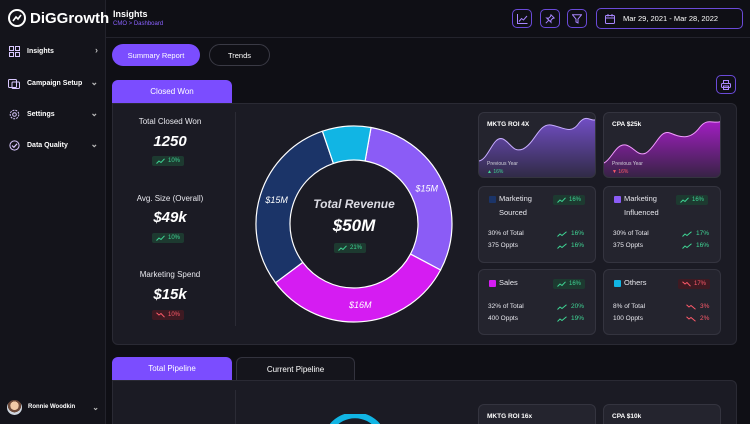 This screenshot has height=424, width=750. What do you see at coordinates (503, 318) in the screenshot?
I see `channel-row-label: 400 Oppts` at bounding box center [503, 318].